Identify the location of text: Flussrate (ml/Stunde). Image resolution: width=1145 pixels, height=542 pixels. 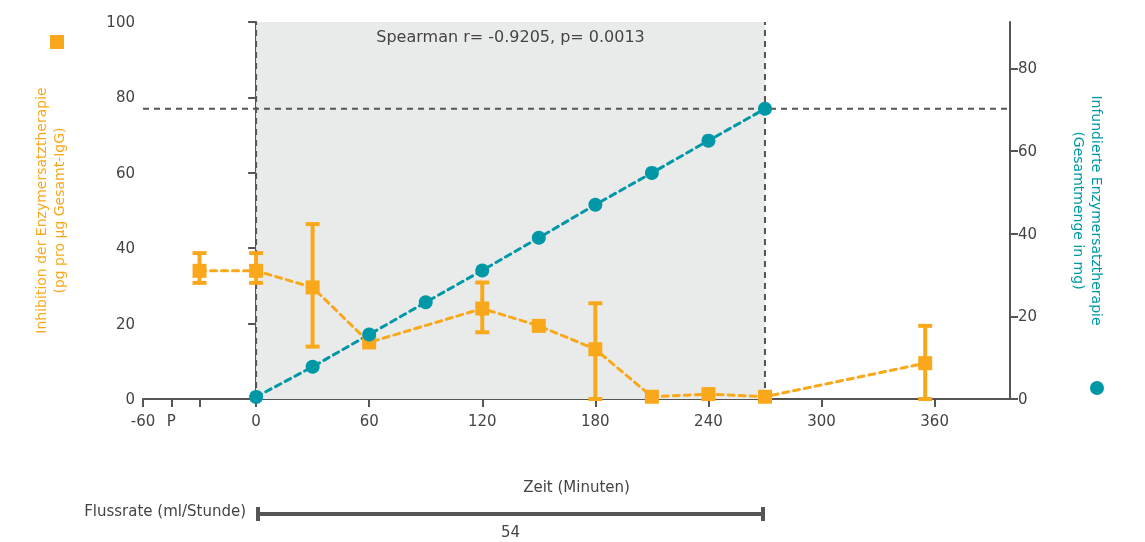
(165, 511).